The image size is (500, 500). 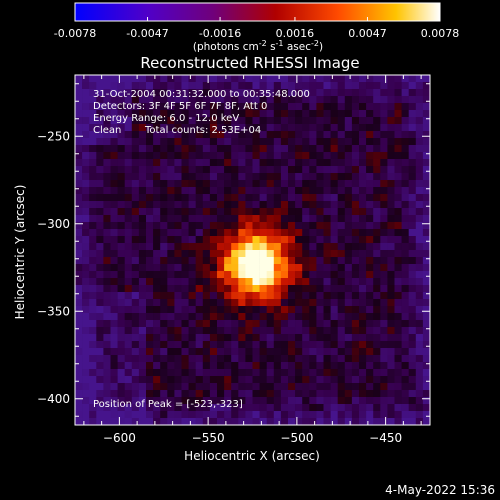 I want to click on x-tick-label: −450, so click(x=385, y=438).